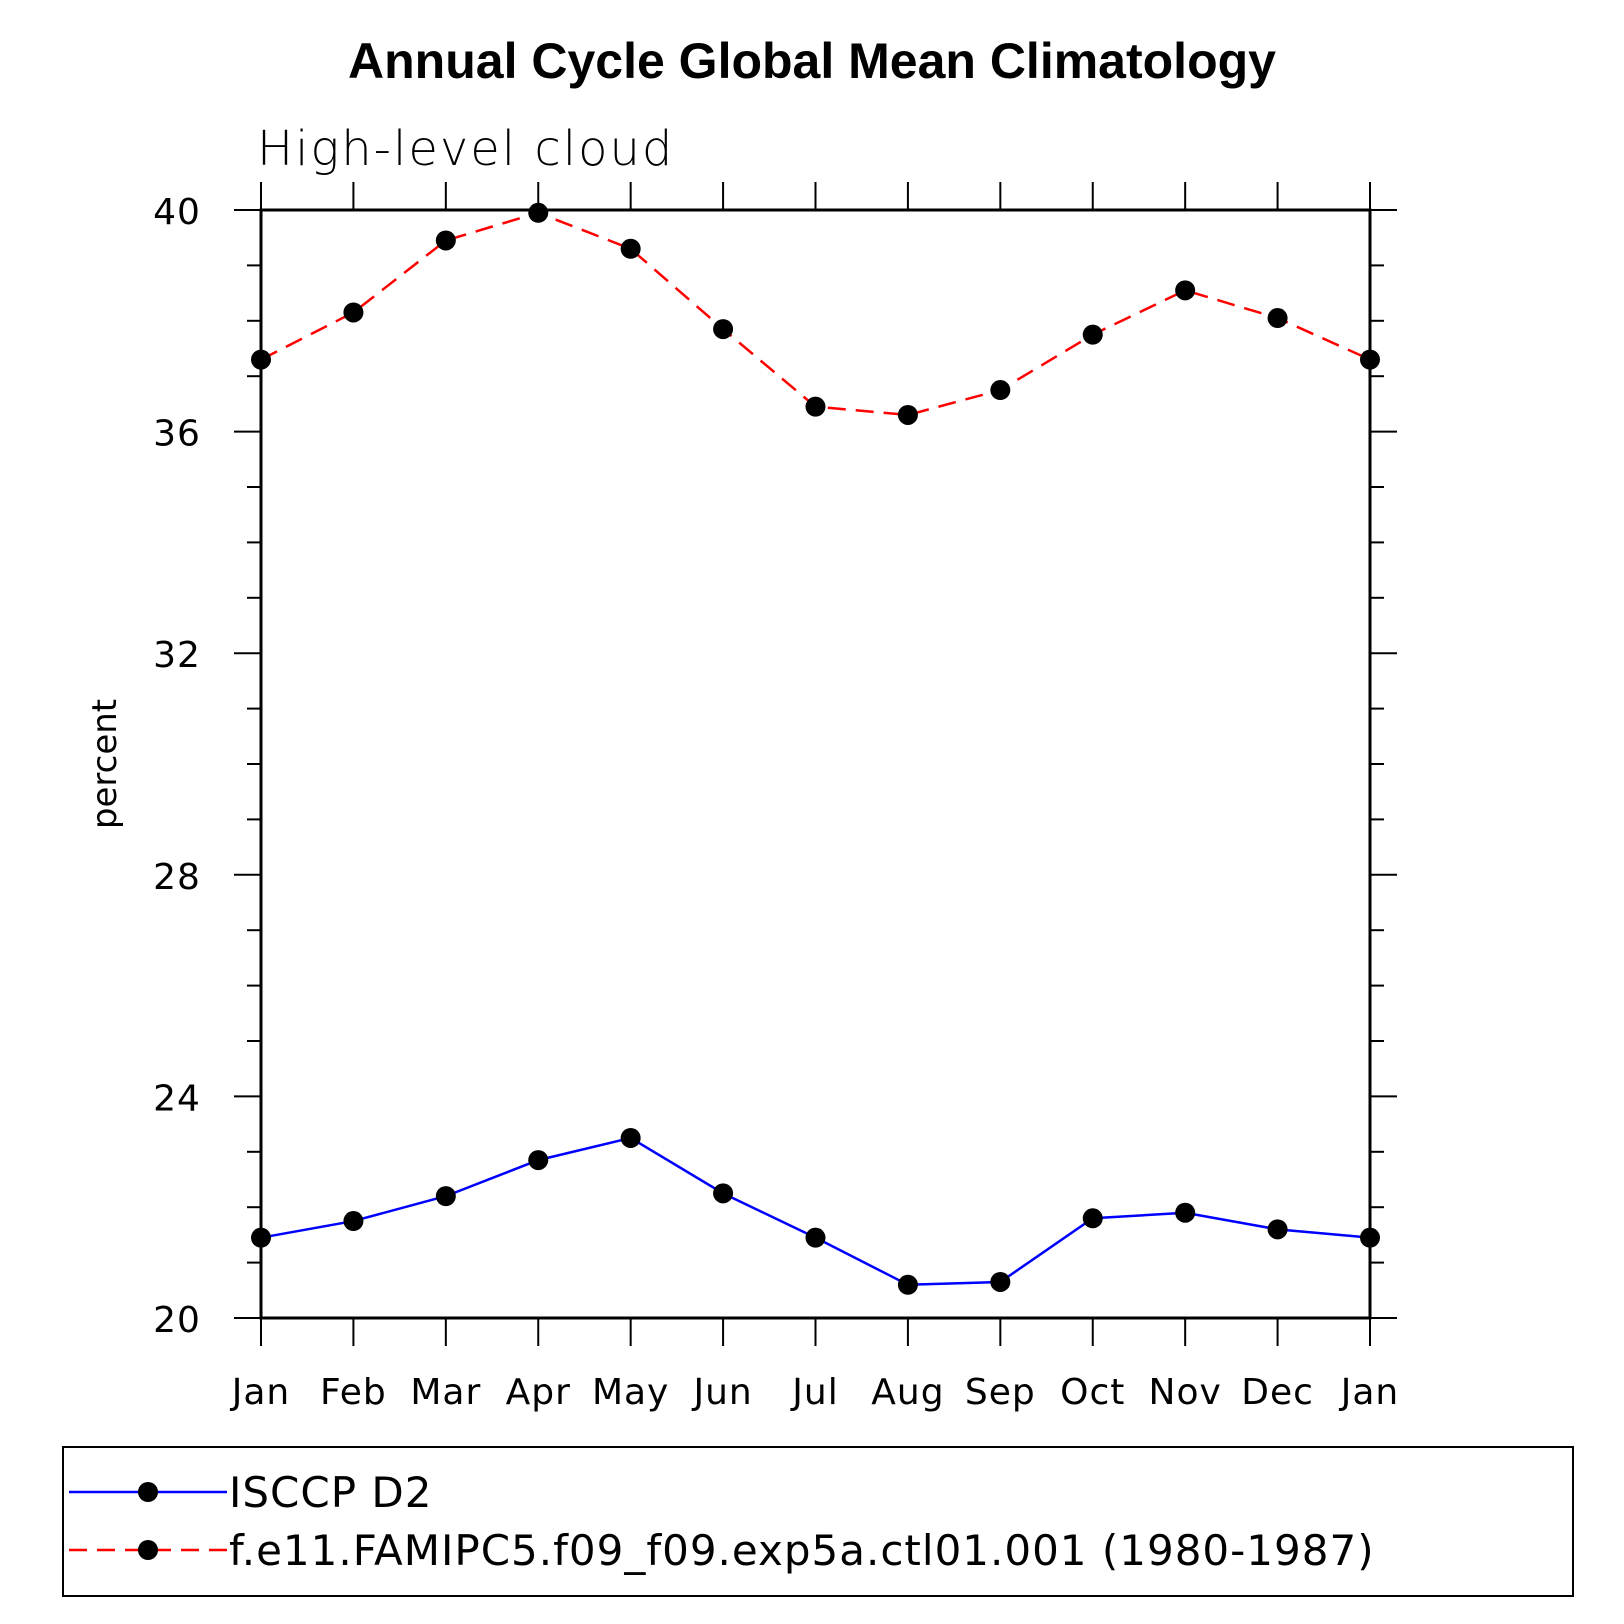  I want to click on y-tick-label: 28, so click(177, 877).